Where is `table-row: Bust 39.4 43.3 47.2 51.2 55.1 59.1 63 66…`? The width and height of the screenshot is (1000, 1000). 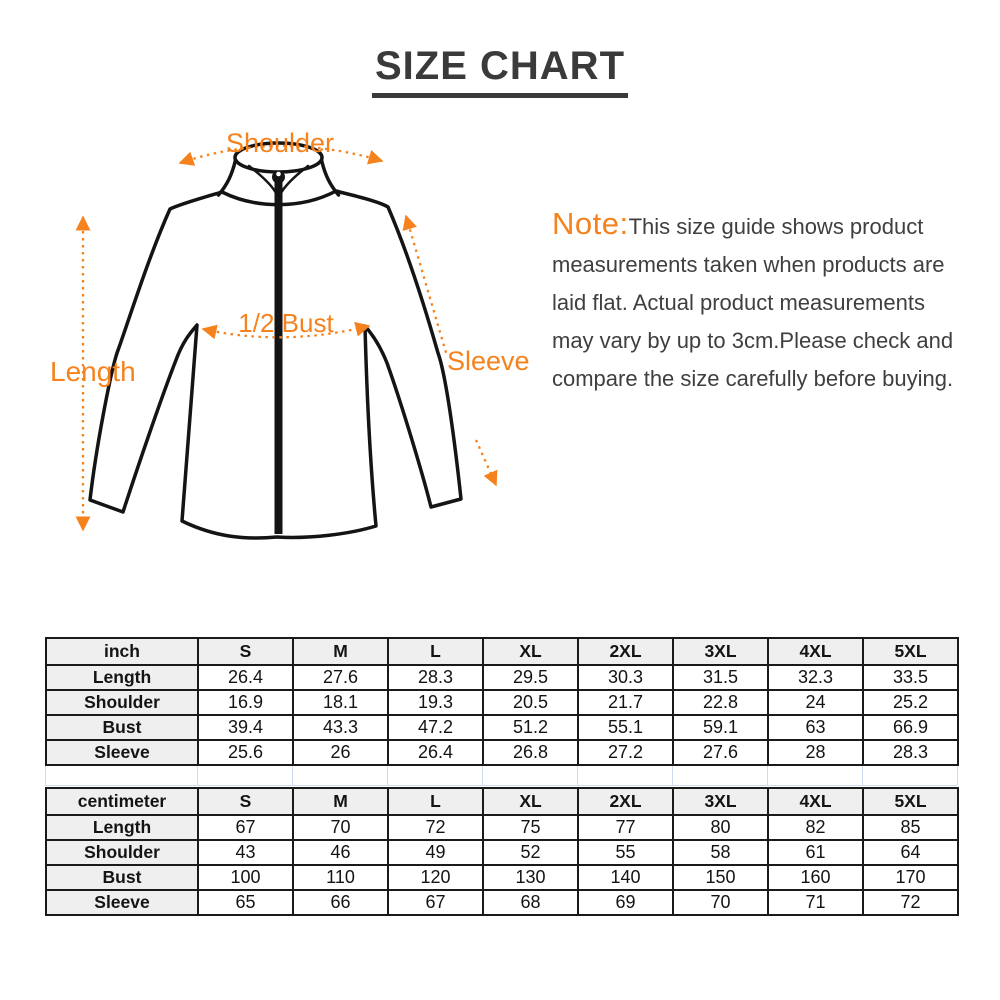 table-row: Bust 39.4 43.3 47.2 51.2 55.1 59.1 63 66… is located at coordinates (502, 727).